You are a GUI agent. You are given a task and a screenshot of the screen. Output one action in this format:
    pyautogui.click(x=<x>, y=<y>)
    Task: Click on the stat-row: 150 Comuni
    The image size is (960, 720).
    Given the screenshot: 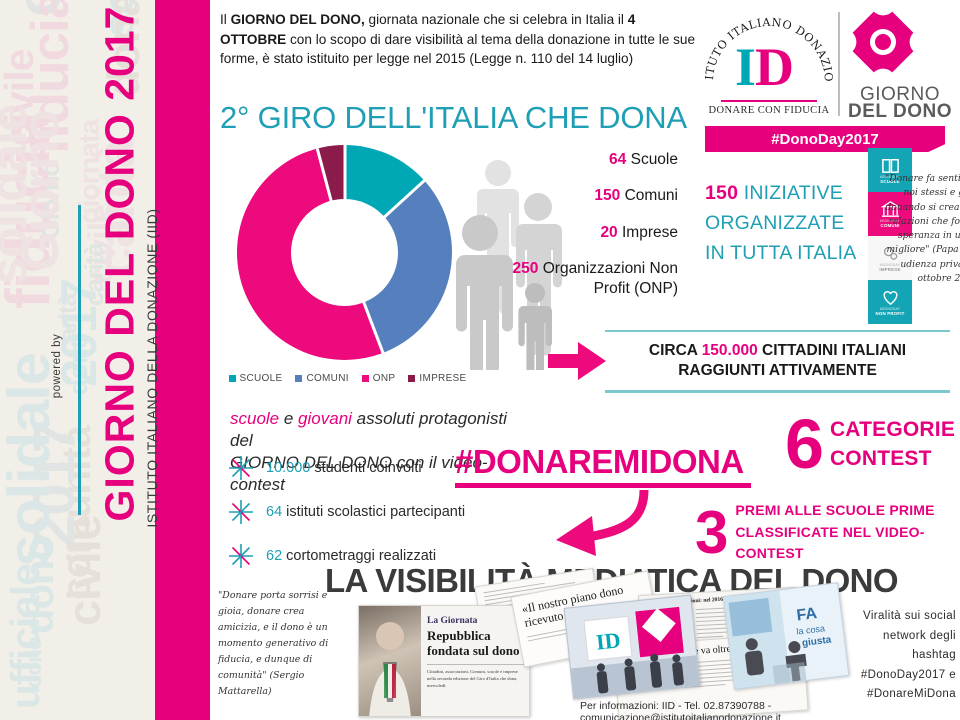 What is the action you would take?
    pyautogui.click(x=588, y=195)
    